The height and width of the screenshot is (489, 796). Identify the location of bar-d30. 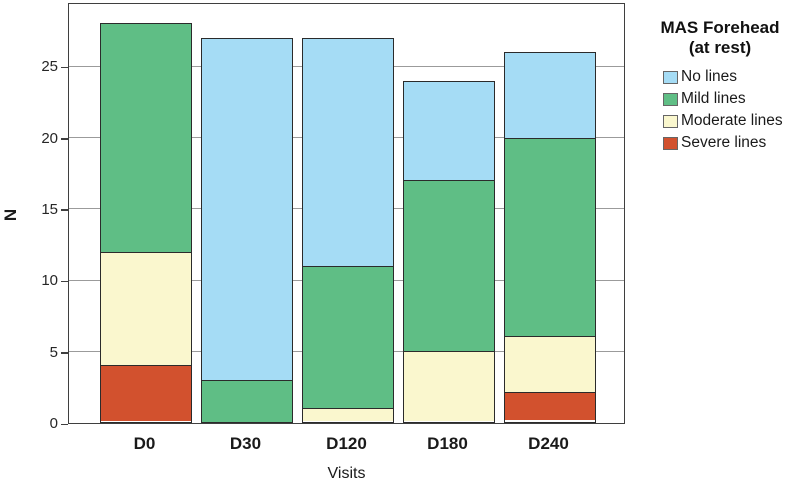
(246, 230).